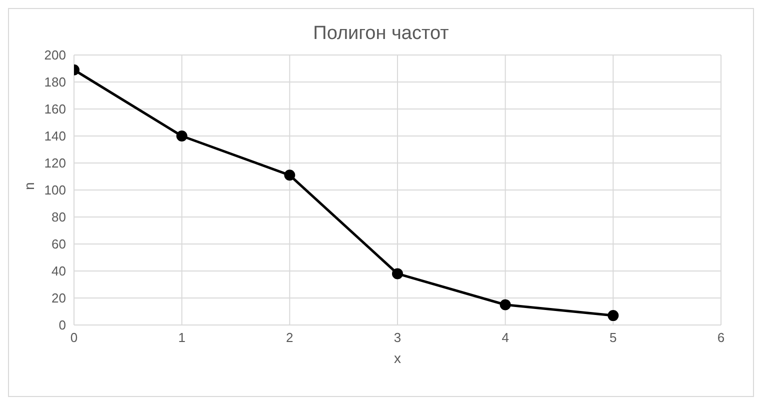 Image resolution: width=760 pixels, height=403 pixels. What do you see at coordinates (290, 338) in the screenshot?
I see `x-tick-label: 2` at bounding box center [290, 338].